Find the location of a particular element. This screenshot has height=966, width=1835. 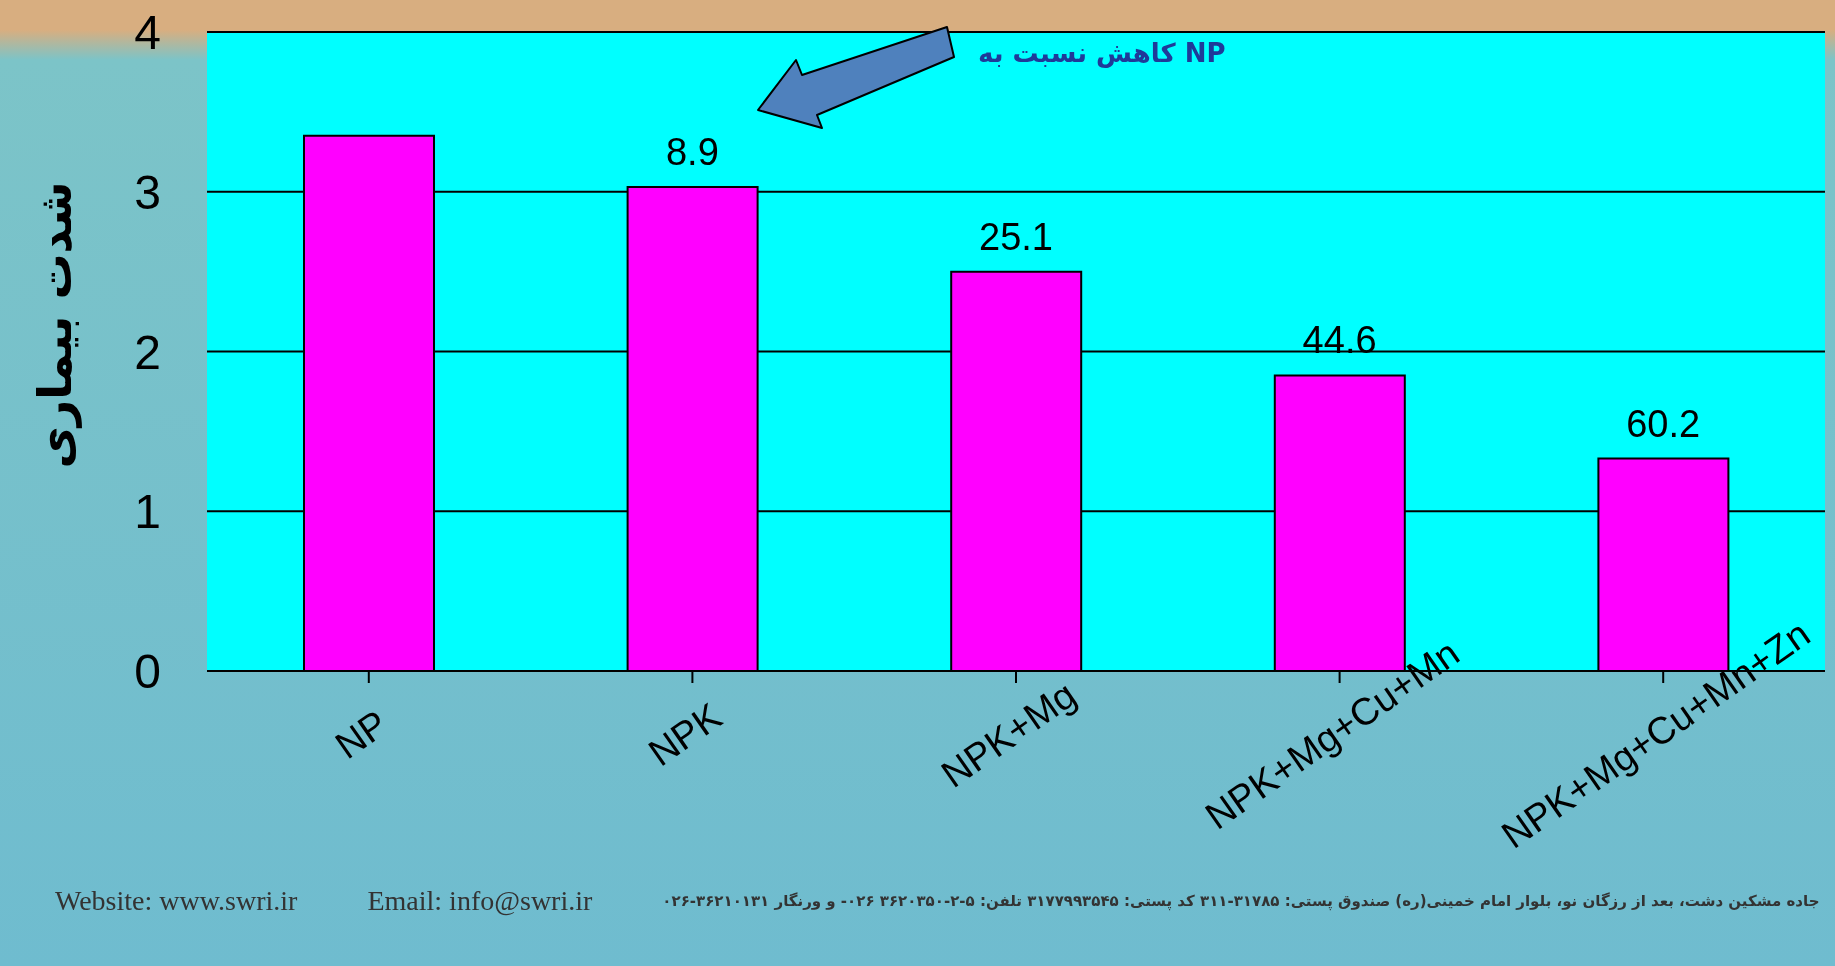

y-tick-label: 1 is located at coordinates (147, 512).